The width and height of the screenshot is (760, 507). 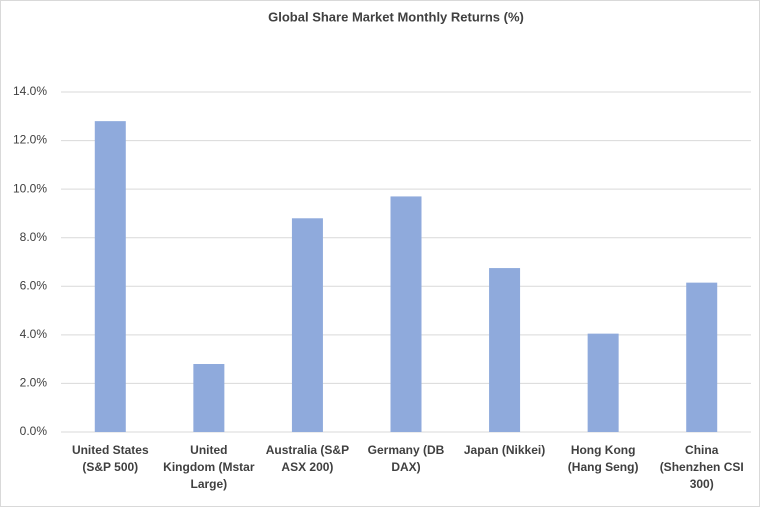 What do you see at coordinates (209, 467) in the screenshot?
I see `x-tick-label: United Kingdom (Mstar Large)` at bounding box center [209, 467].